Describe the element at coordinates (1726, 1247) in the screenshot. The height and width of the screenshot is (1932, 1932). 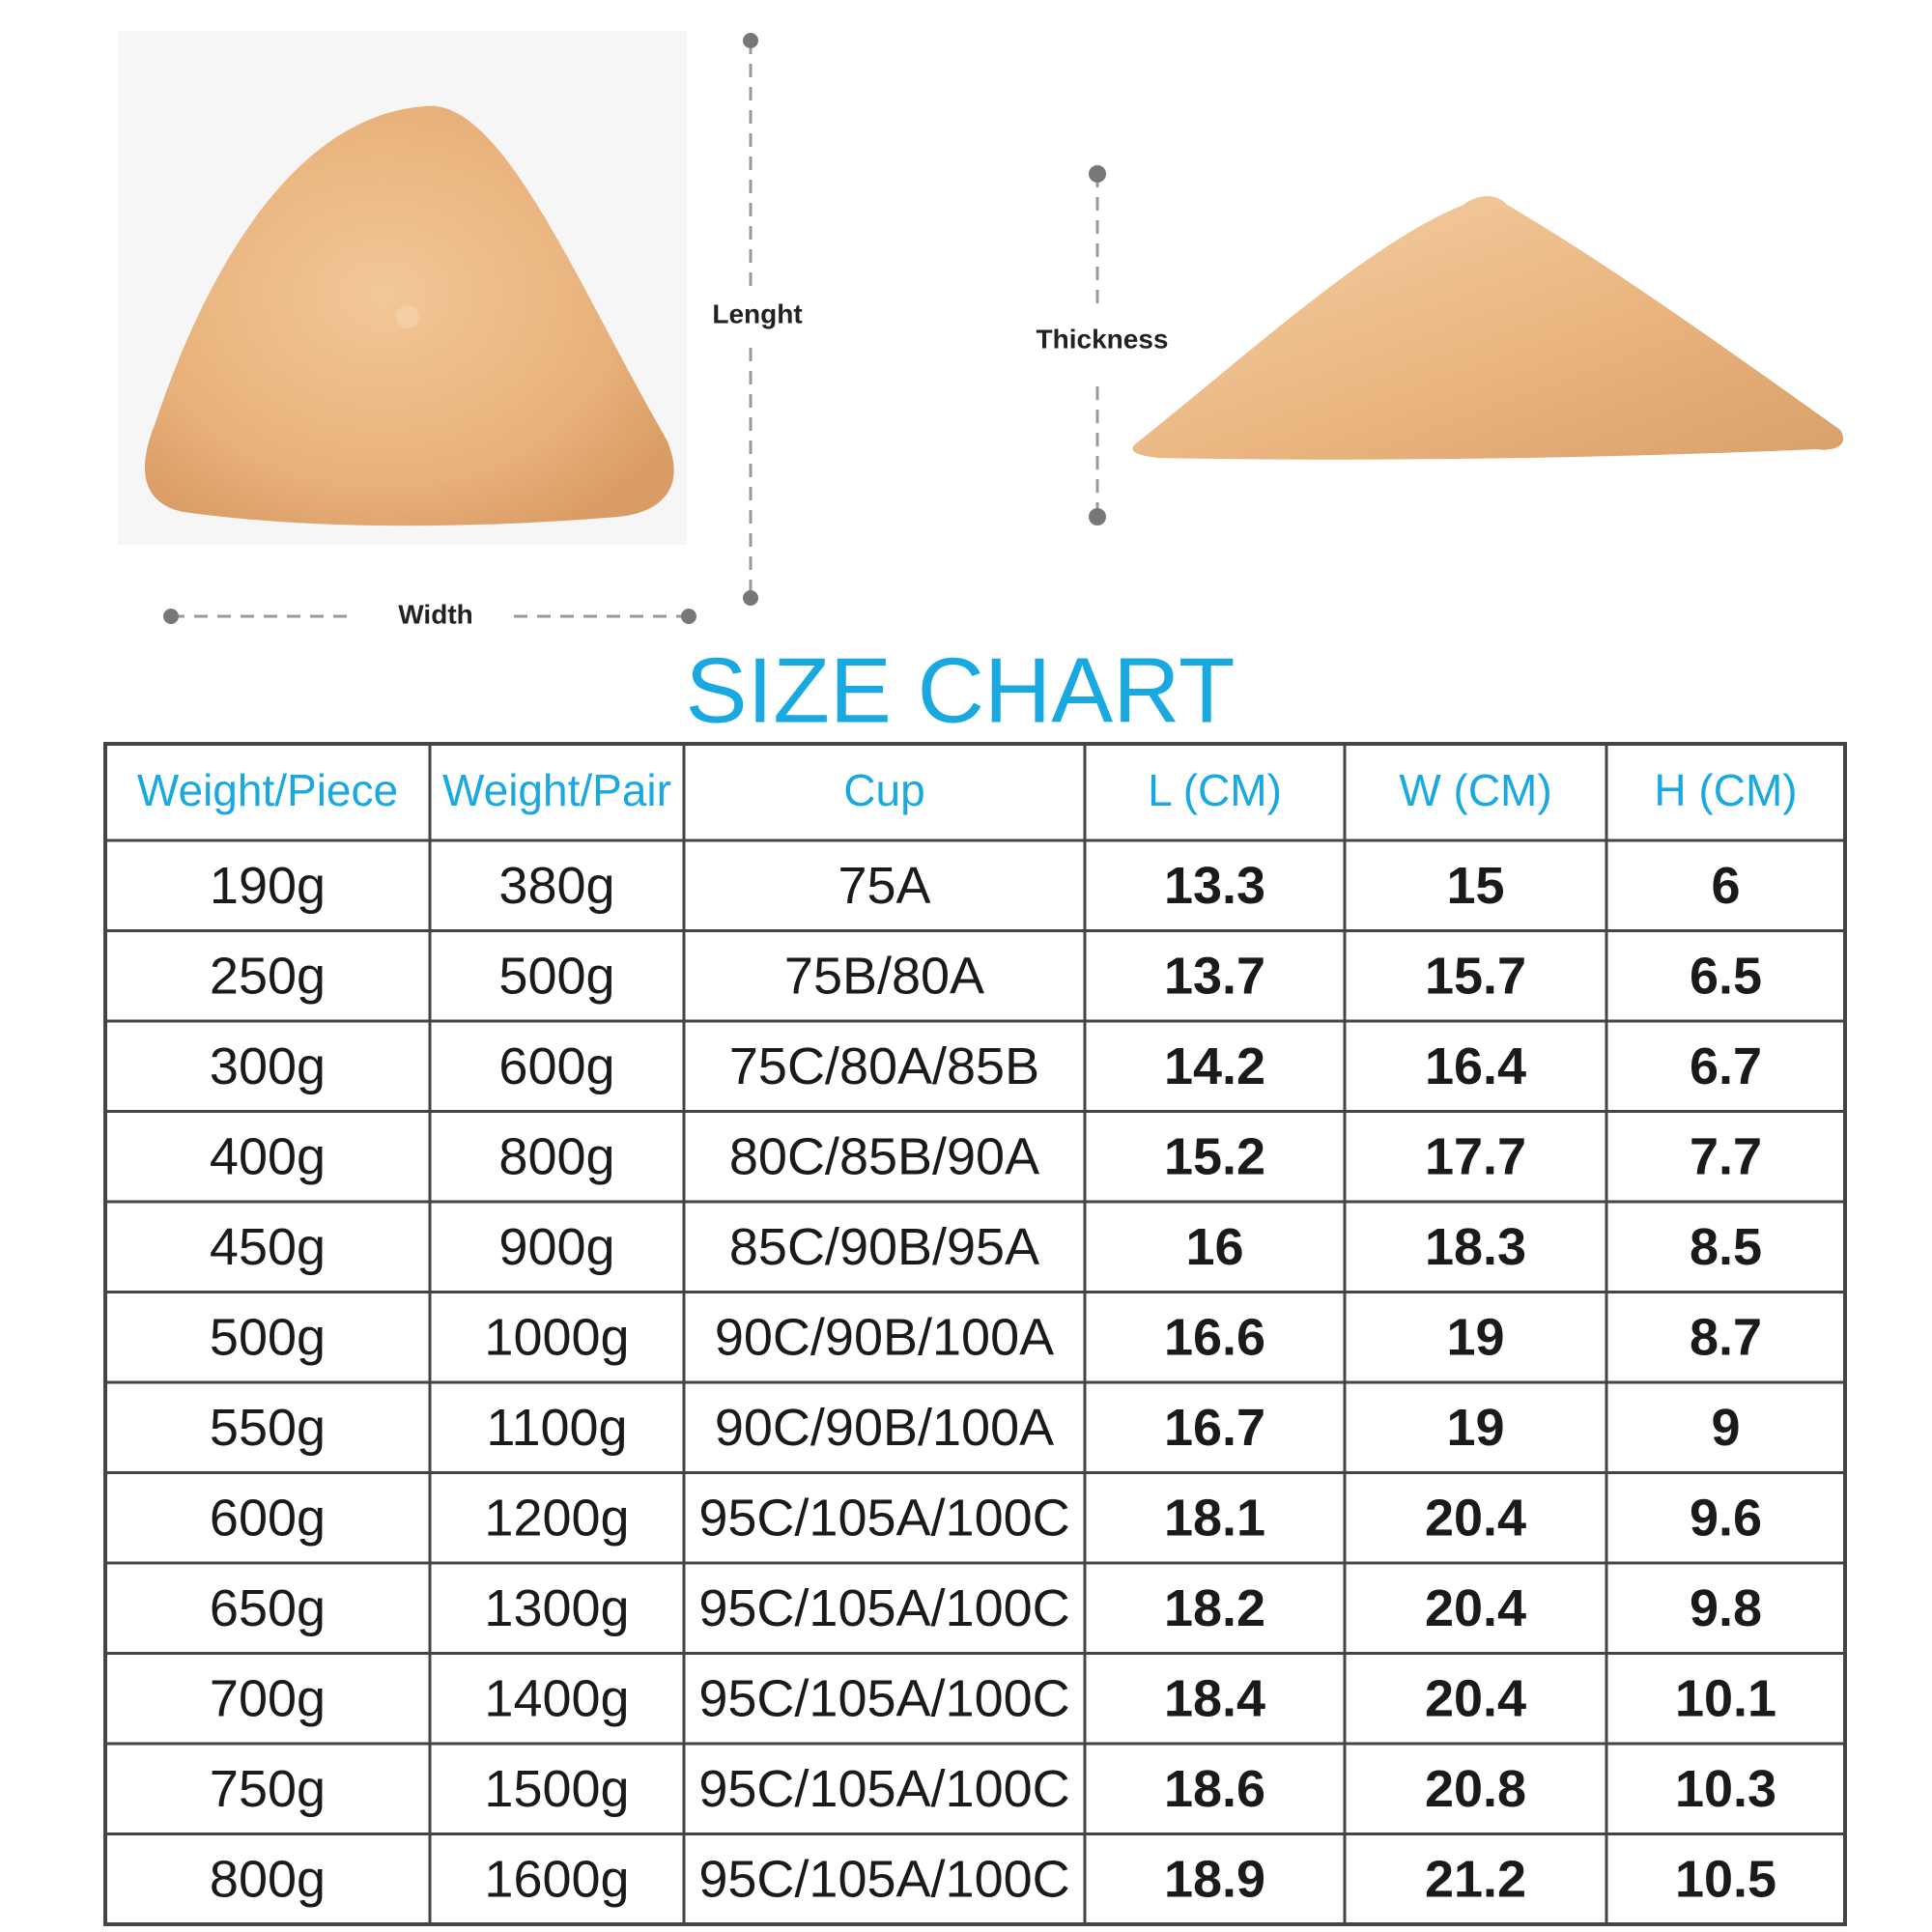
I see `table-cell: 8.5` at that location.